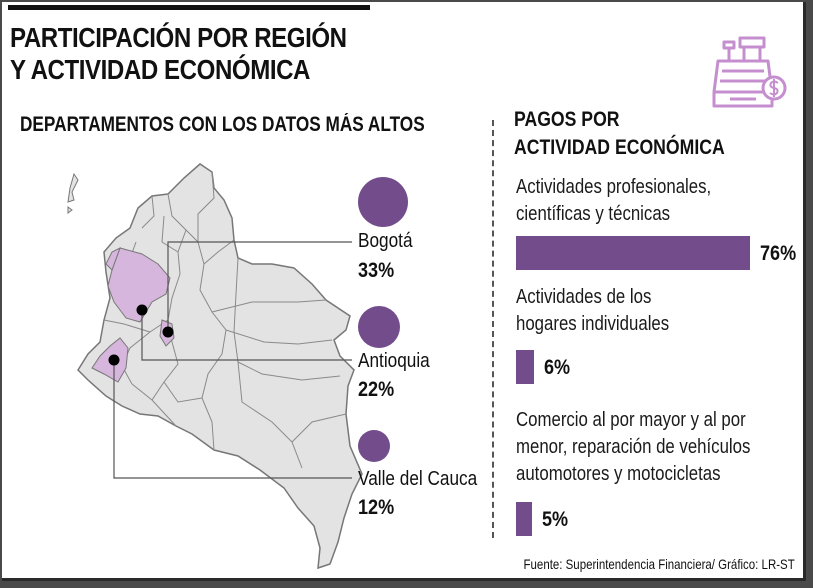  I want to click on leader-lines, so click(232, 360).